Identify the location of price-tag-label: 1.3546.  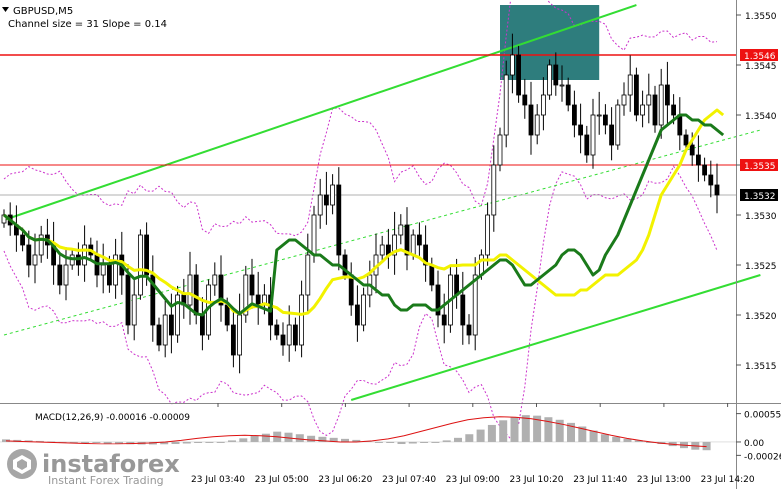
(760, 57).